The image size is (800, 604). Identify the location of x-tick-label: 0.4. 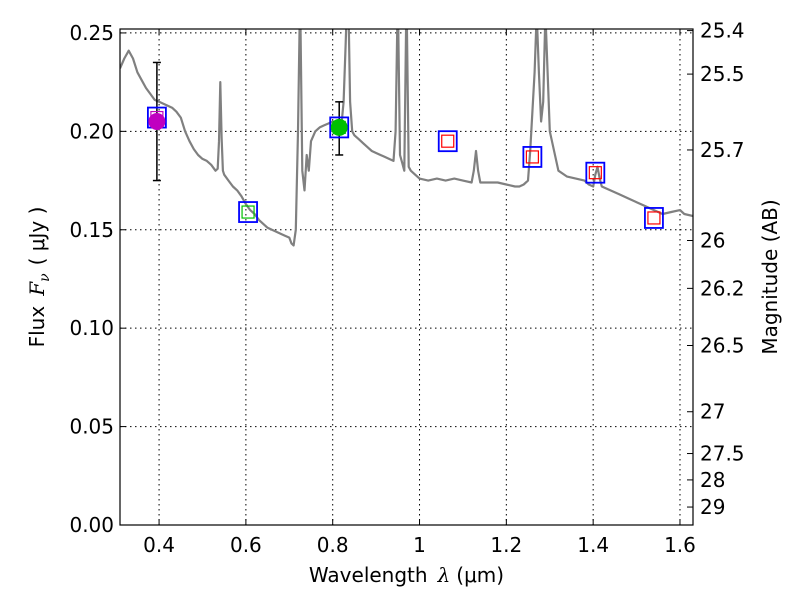
(159, 545).